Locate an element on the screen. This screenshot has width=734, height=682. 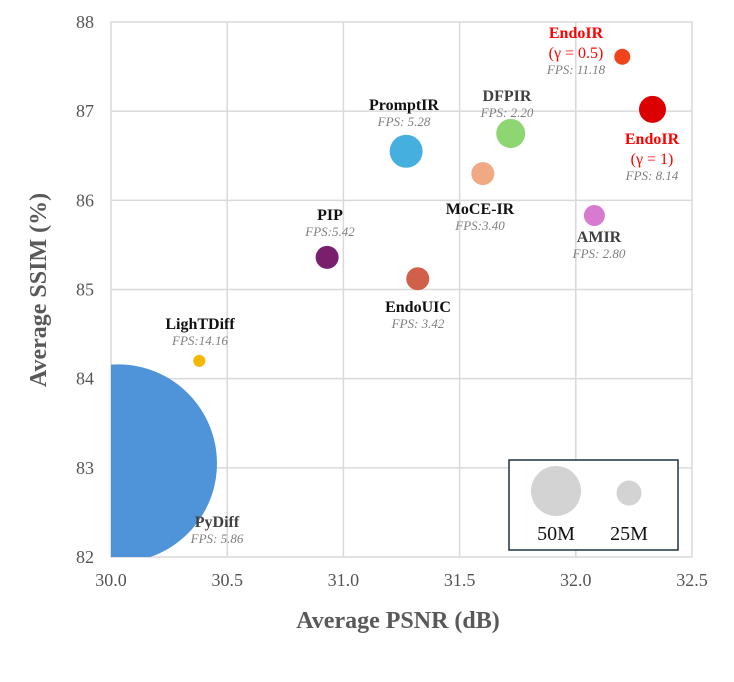
x-tick-label: 31.5 is located at coordinates (460, 580).